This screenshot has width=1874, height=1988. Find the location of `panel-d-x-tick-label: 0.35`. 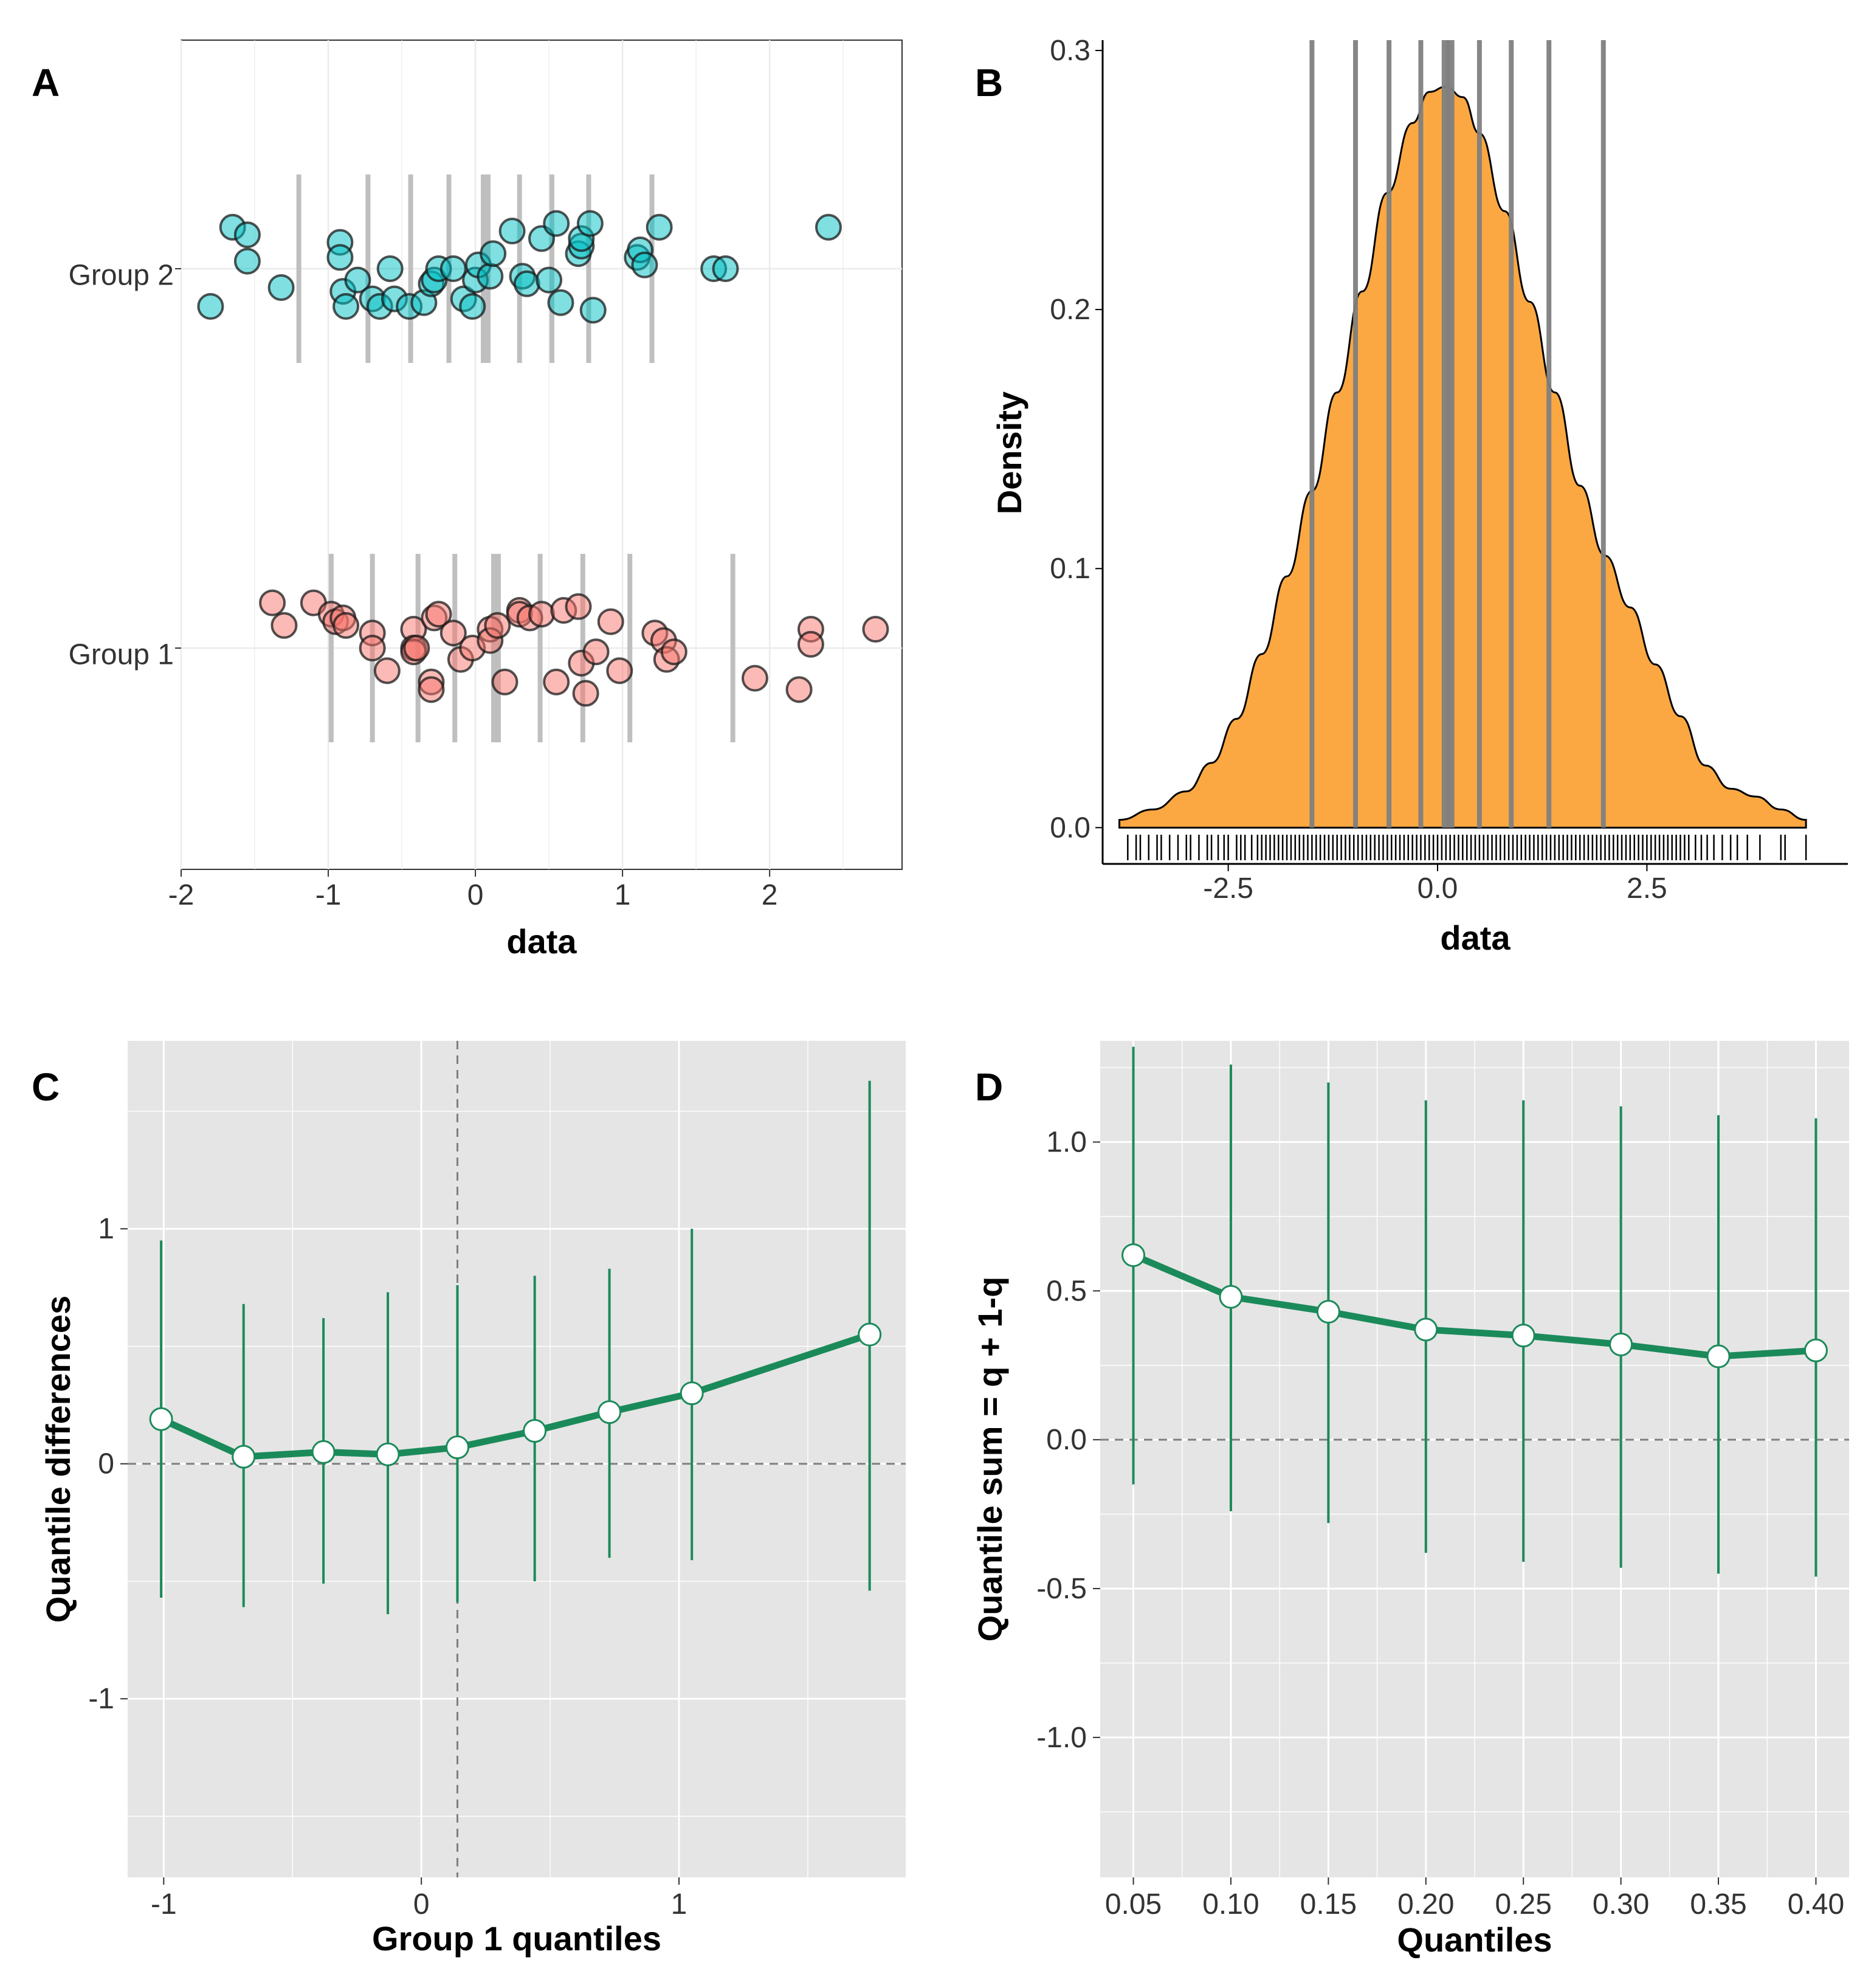

panel-d-x-tick-label: 0.35 is located at coordinates (1718, 1904).